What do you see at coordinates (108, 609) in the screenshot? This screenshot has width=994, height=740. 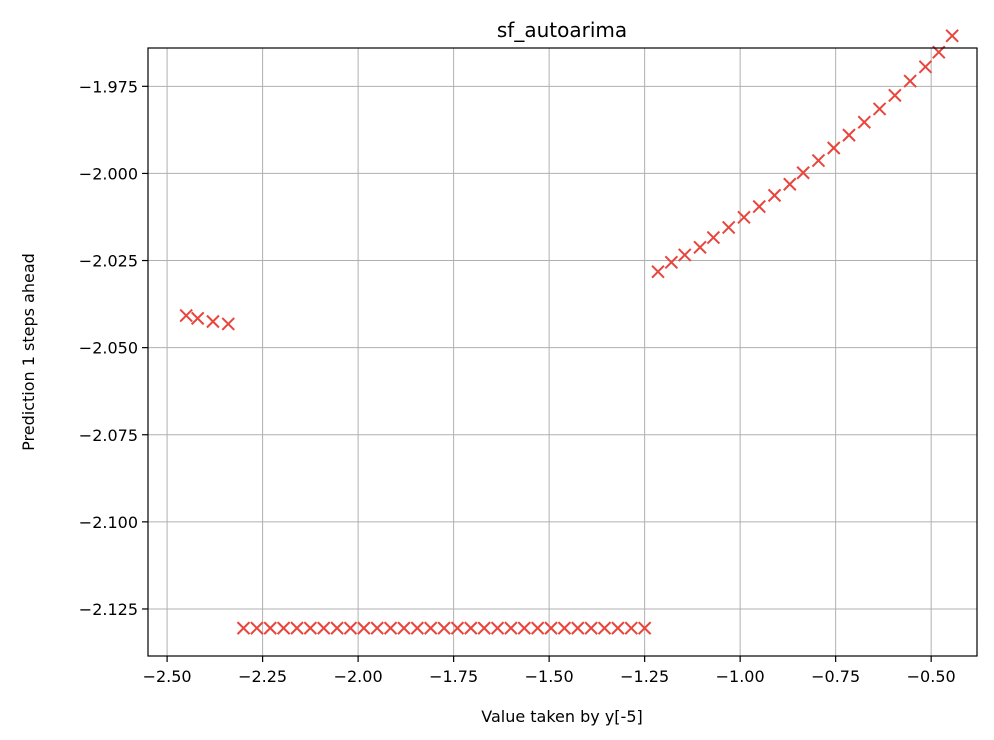 I see `y-tick-label: −2.125` at bounding box center [108, 609].